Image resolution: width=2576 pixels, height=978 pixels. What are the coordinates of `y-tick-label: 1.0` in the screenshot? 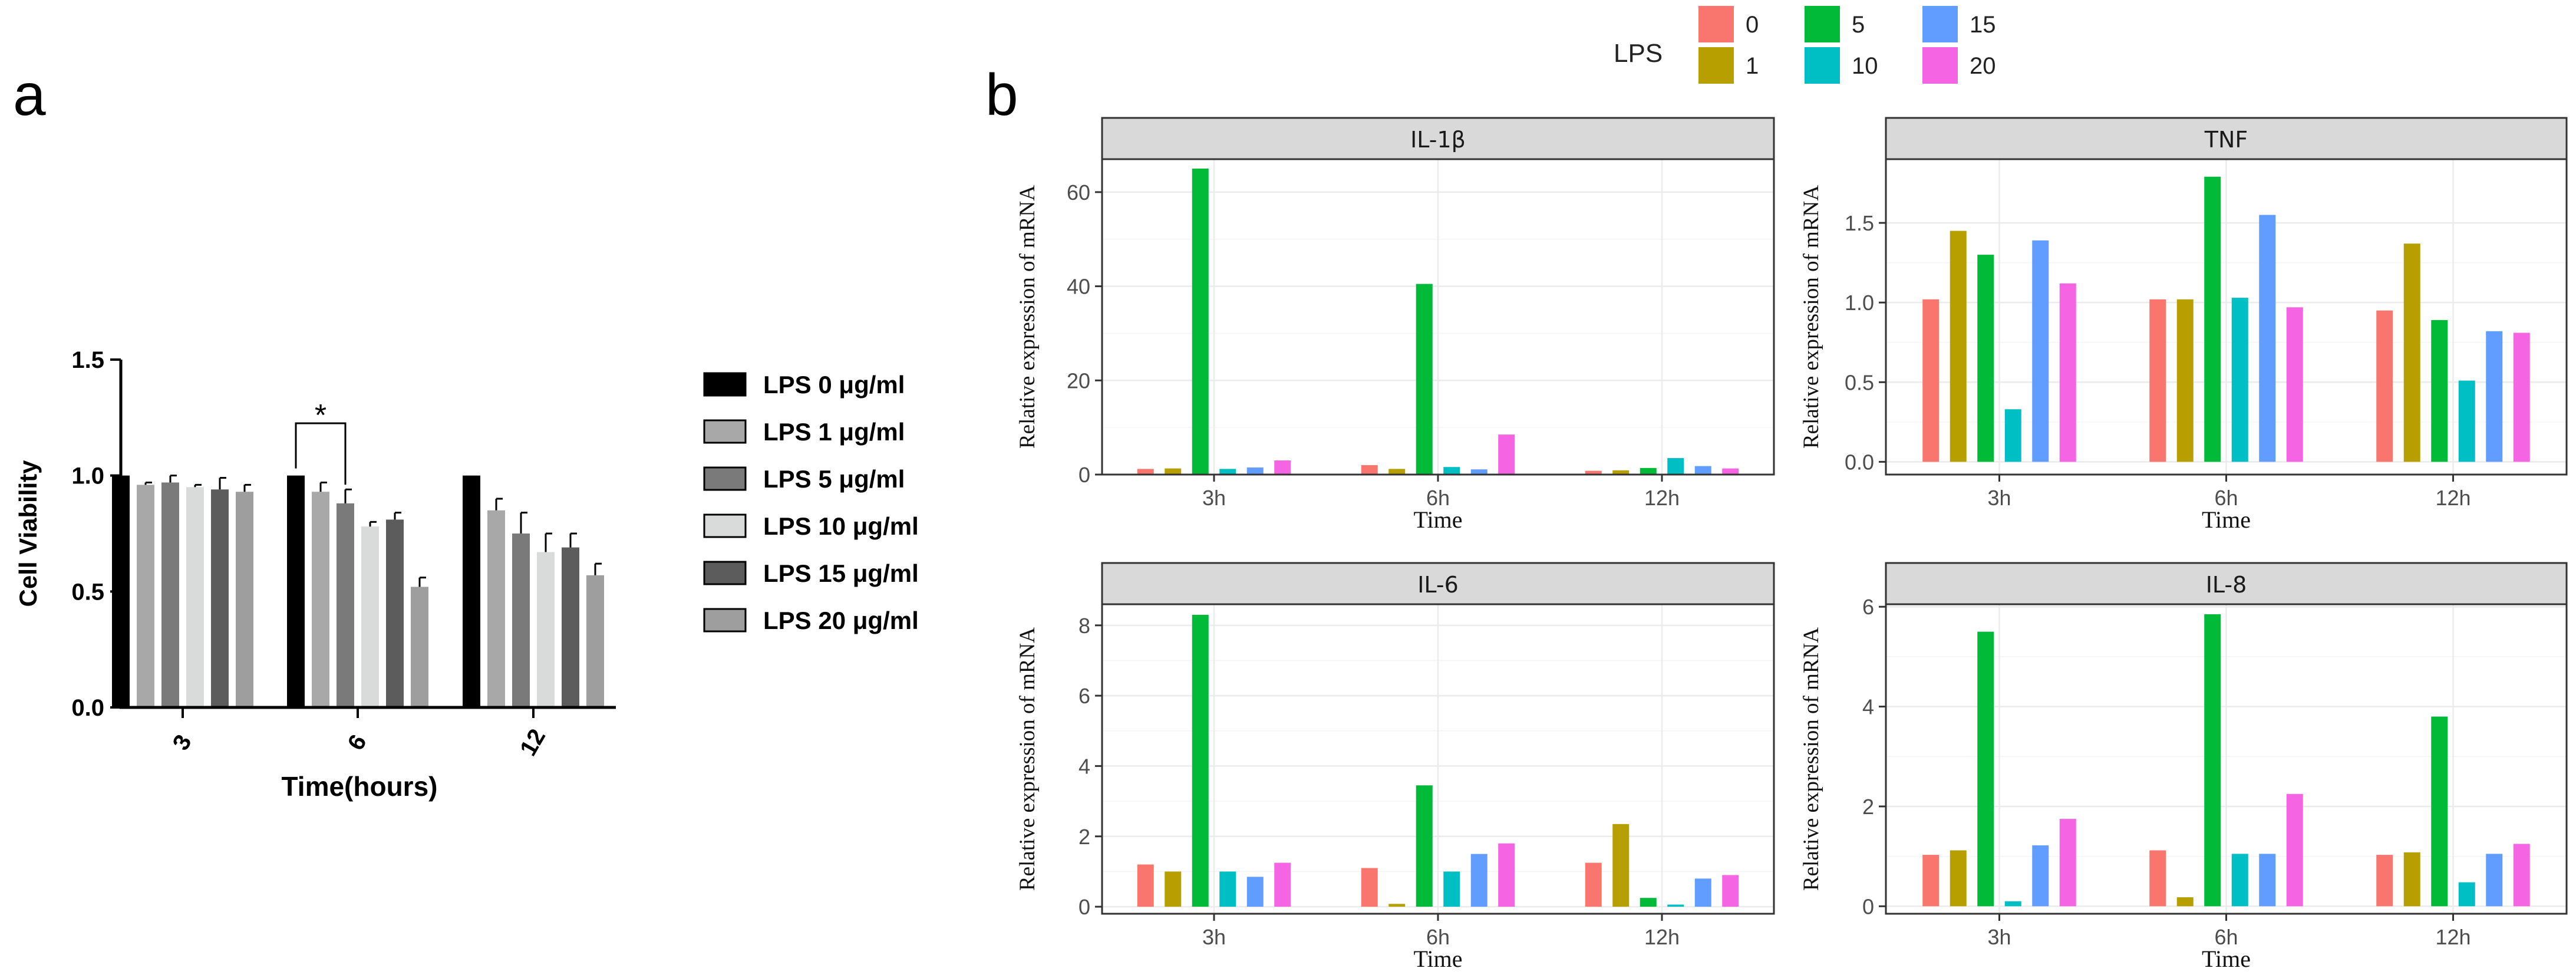 It's located at (1859, 303).